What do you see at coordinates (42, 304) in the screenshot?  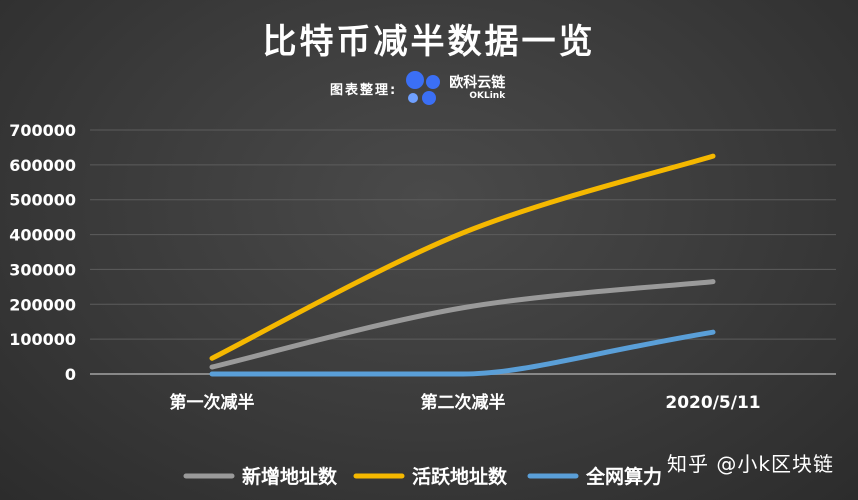 I see `y-tick-label: 200000` at bounding box center [42, 304].